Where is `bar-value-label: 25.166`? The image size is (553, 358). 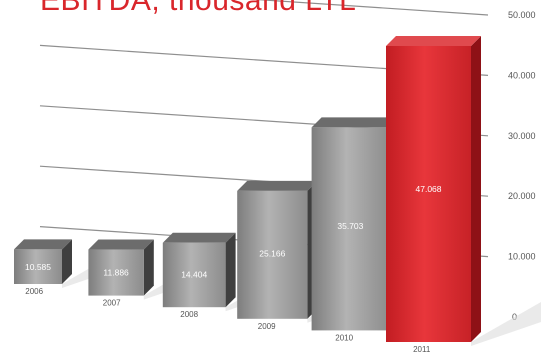 bar-value-label: 25.166 is located at coordinates (272, 253).